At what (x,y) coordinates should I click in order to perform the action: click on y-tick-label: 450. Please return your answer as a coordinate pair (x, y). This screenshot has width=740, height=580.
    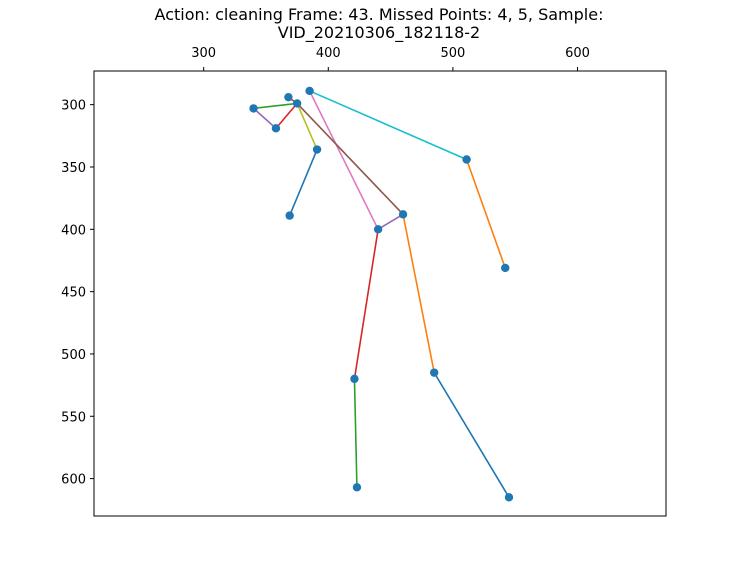
    Looking at the image, I should click on (73, 293).